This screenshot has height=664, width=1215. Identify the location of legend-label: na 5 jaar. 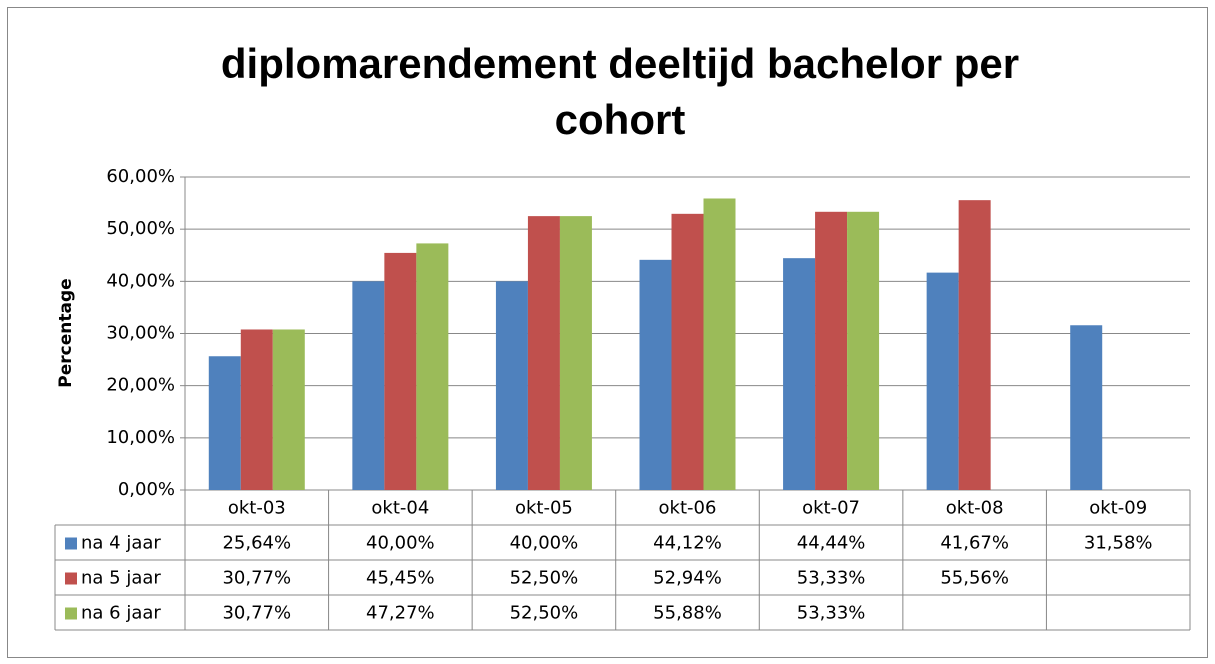
(121, 578).